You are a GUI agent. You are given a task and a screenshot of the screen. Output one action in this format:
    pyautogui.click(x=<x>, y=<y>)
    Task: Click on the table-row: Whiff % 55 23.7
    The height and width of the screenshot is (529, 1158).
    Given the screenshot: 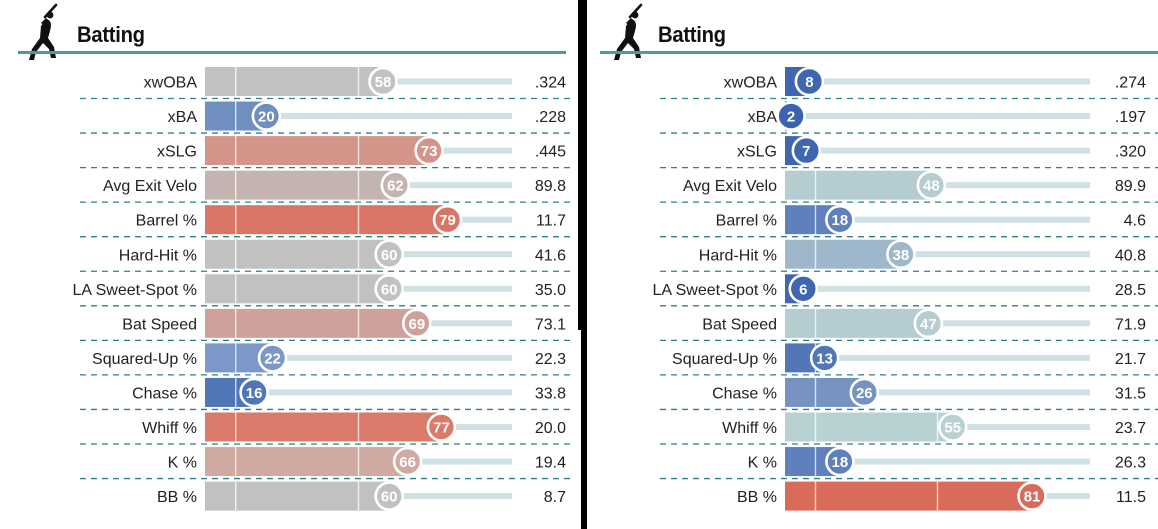 What is the action you would take?
    pyautogui.click(x=909, y=428)
    